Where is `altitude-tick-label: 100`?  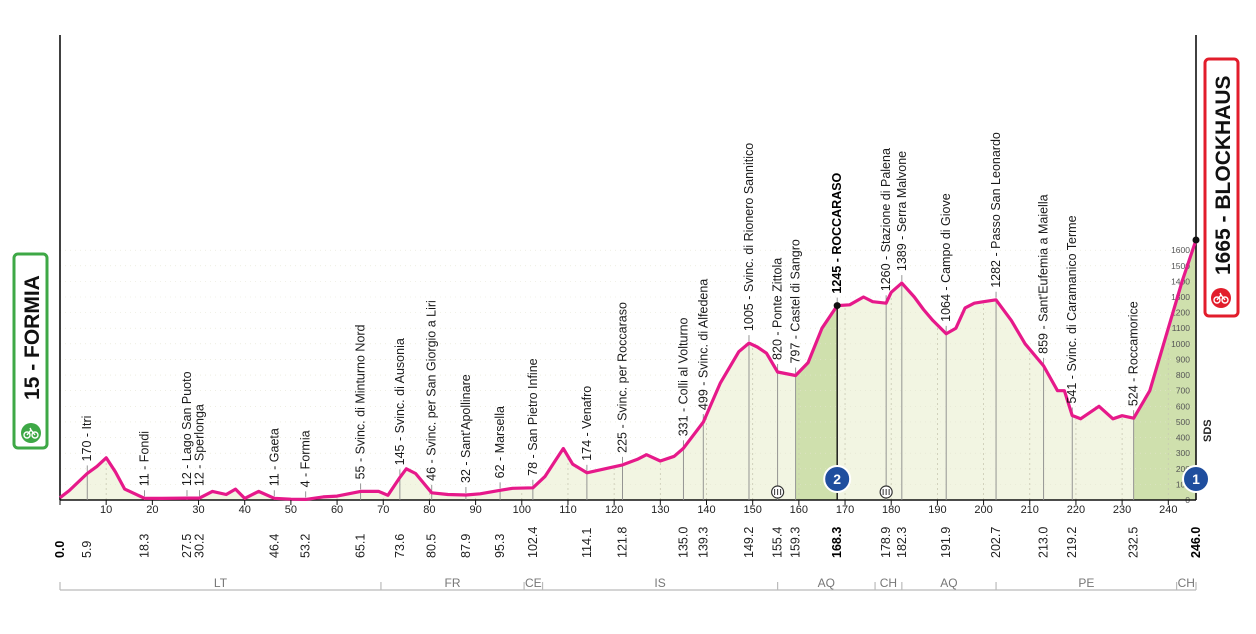 altitude-tick-label: 100 is located at coordinates (1183, 484).